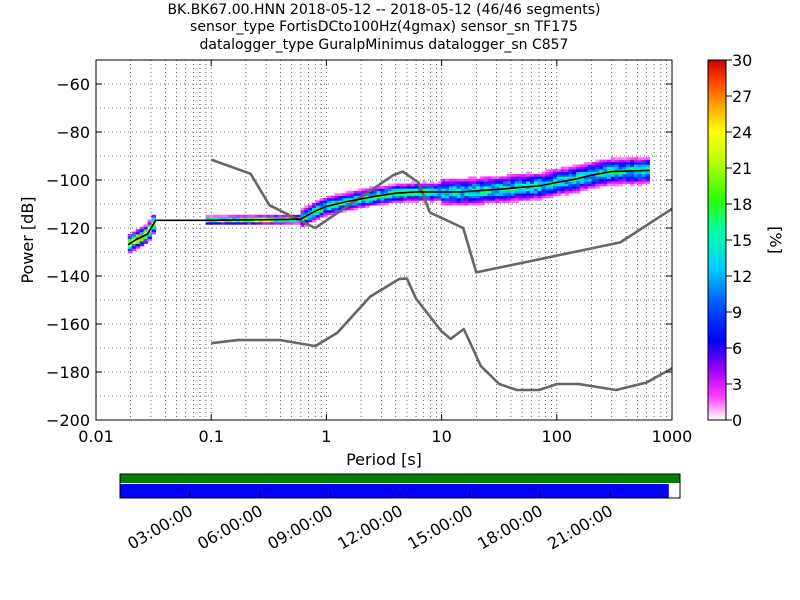 Image resolution: width=800 pixels, height=600 pixels. I want to click on x-tick-label: 100, so click(557, 436).